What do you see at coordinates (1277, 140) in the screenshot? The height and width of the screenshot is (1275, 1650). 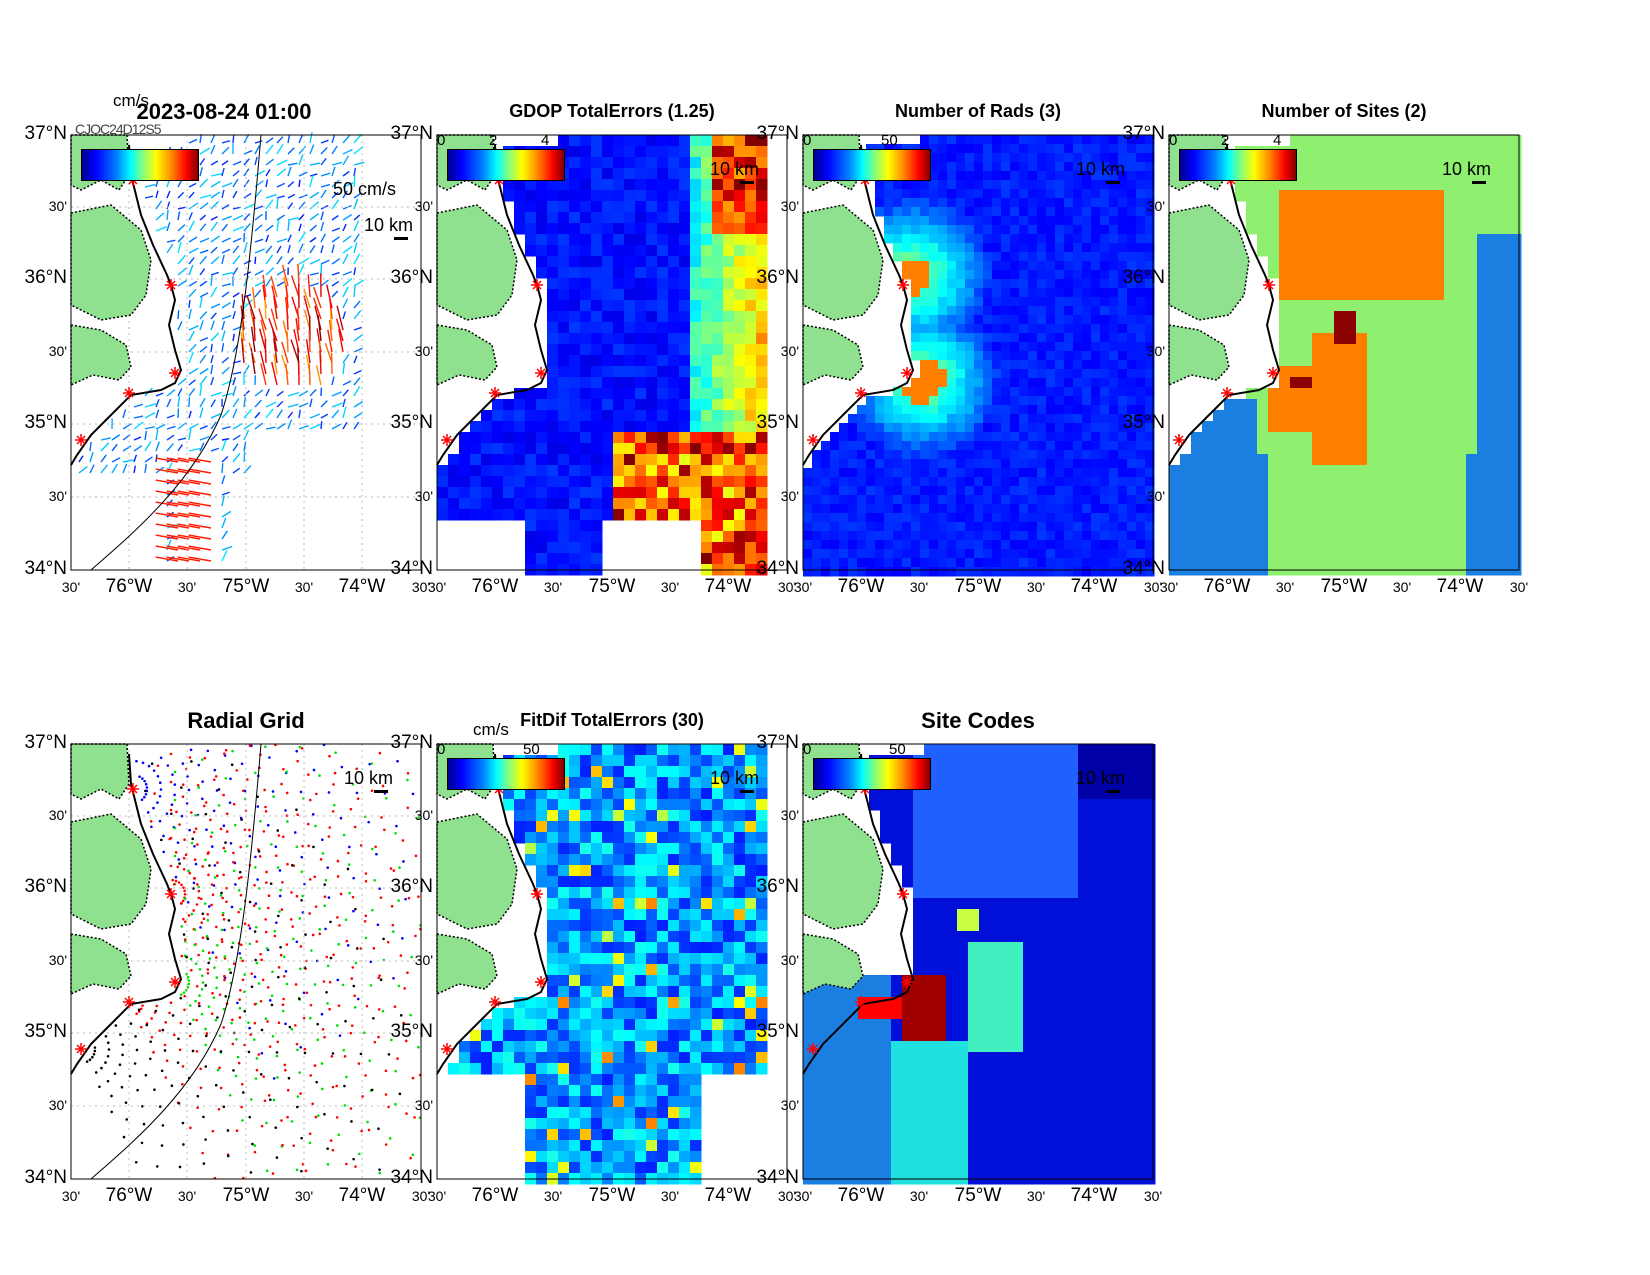 I see `cbar-tick: 4` at bounding box center [1277, 140].